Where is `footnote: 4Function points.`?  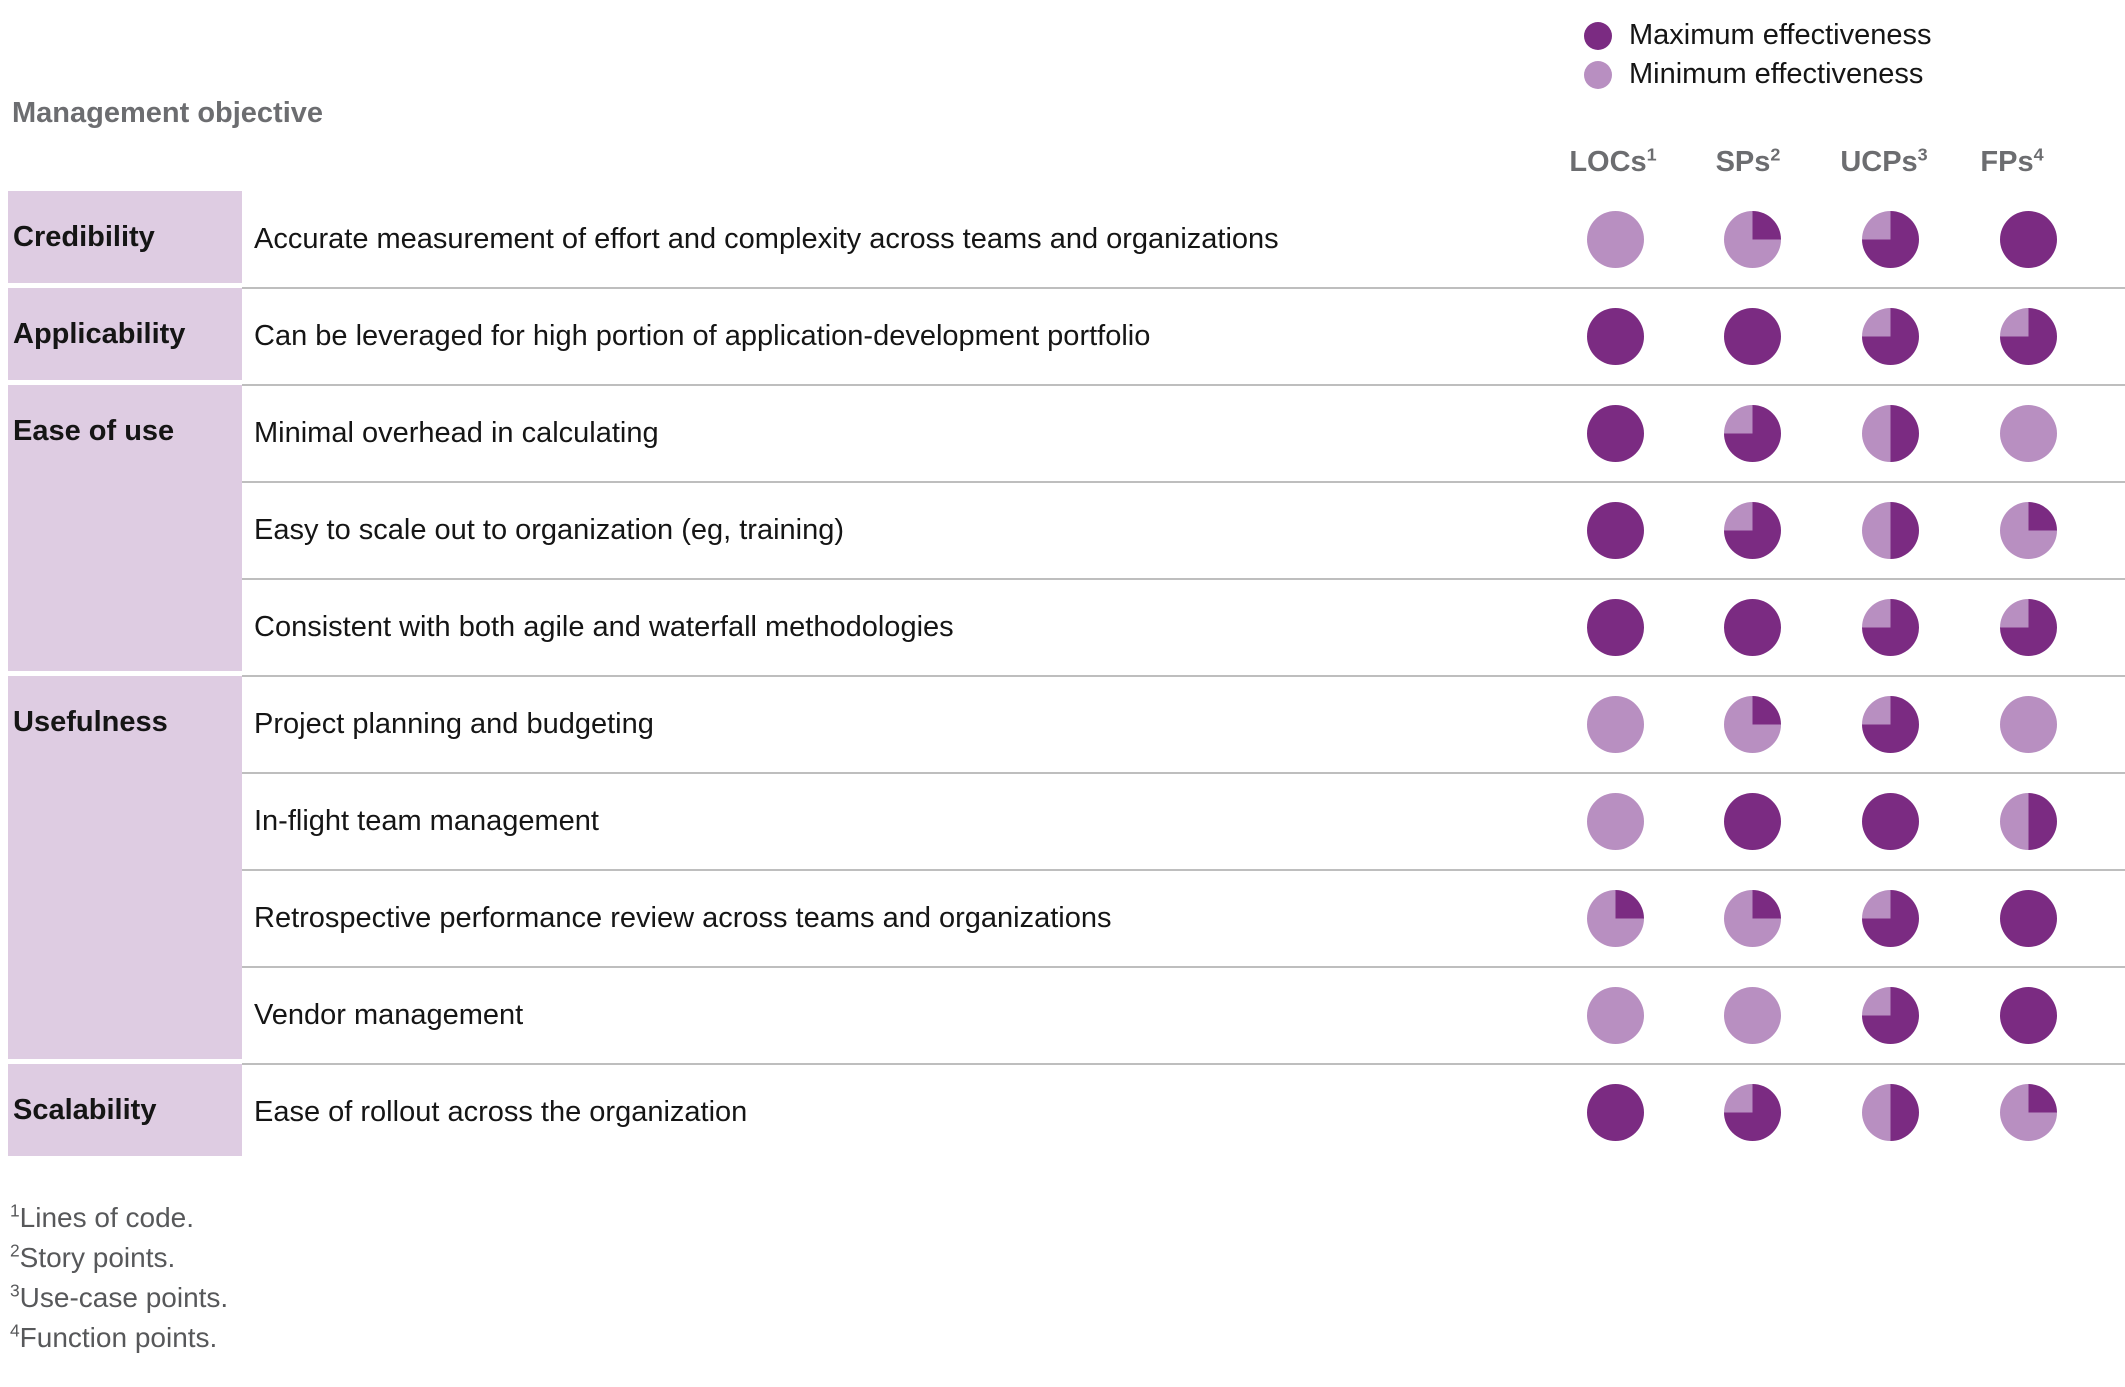
footnote: 4Function points. is located at coordinates (119, 1338).